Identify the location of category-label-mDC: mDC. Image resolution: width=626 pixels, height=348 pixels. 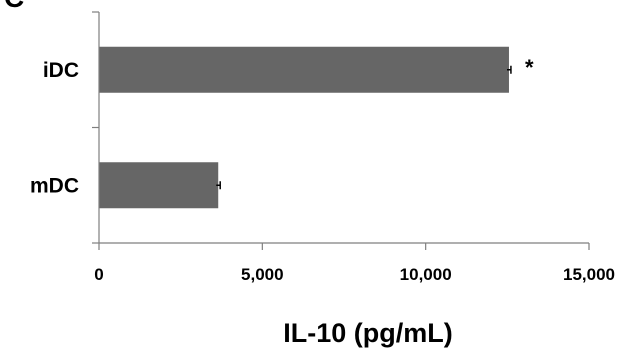
(54, 185).